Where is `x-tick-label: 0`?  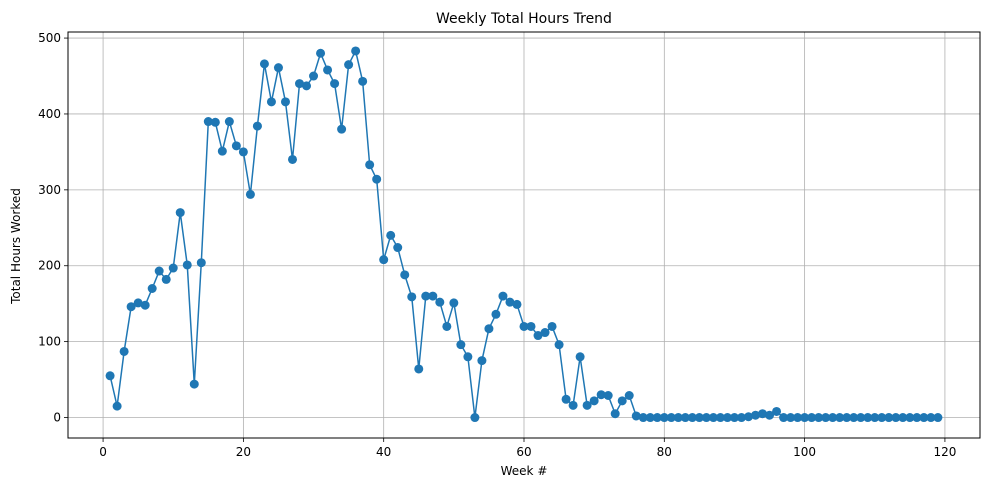 x-tick-label: 0 is located at coordinates (103, 452).